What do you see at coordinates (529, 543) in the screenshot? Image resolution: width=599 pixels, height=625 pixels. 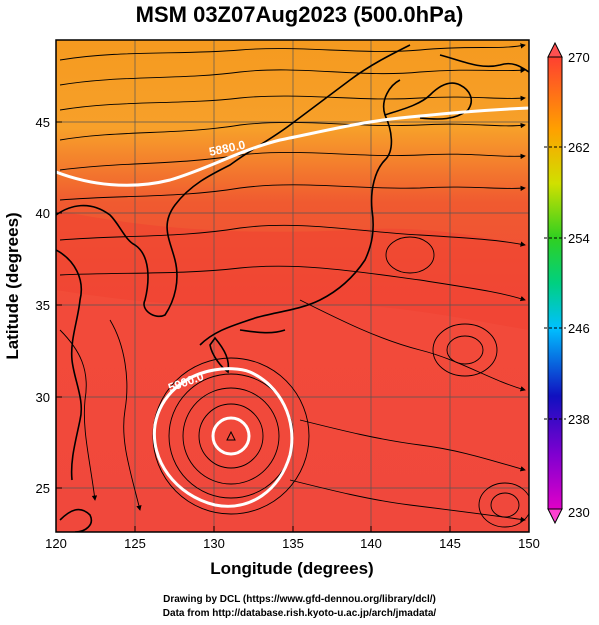 I see `x-tick-150: 150` at bounding box center [529, 543].